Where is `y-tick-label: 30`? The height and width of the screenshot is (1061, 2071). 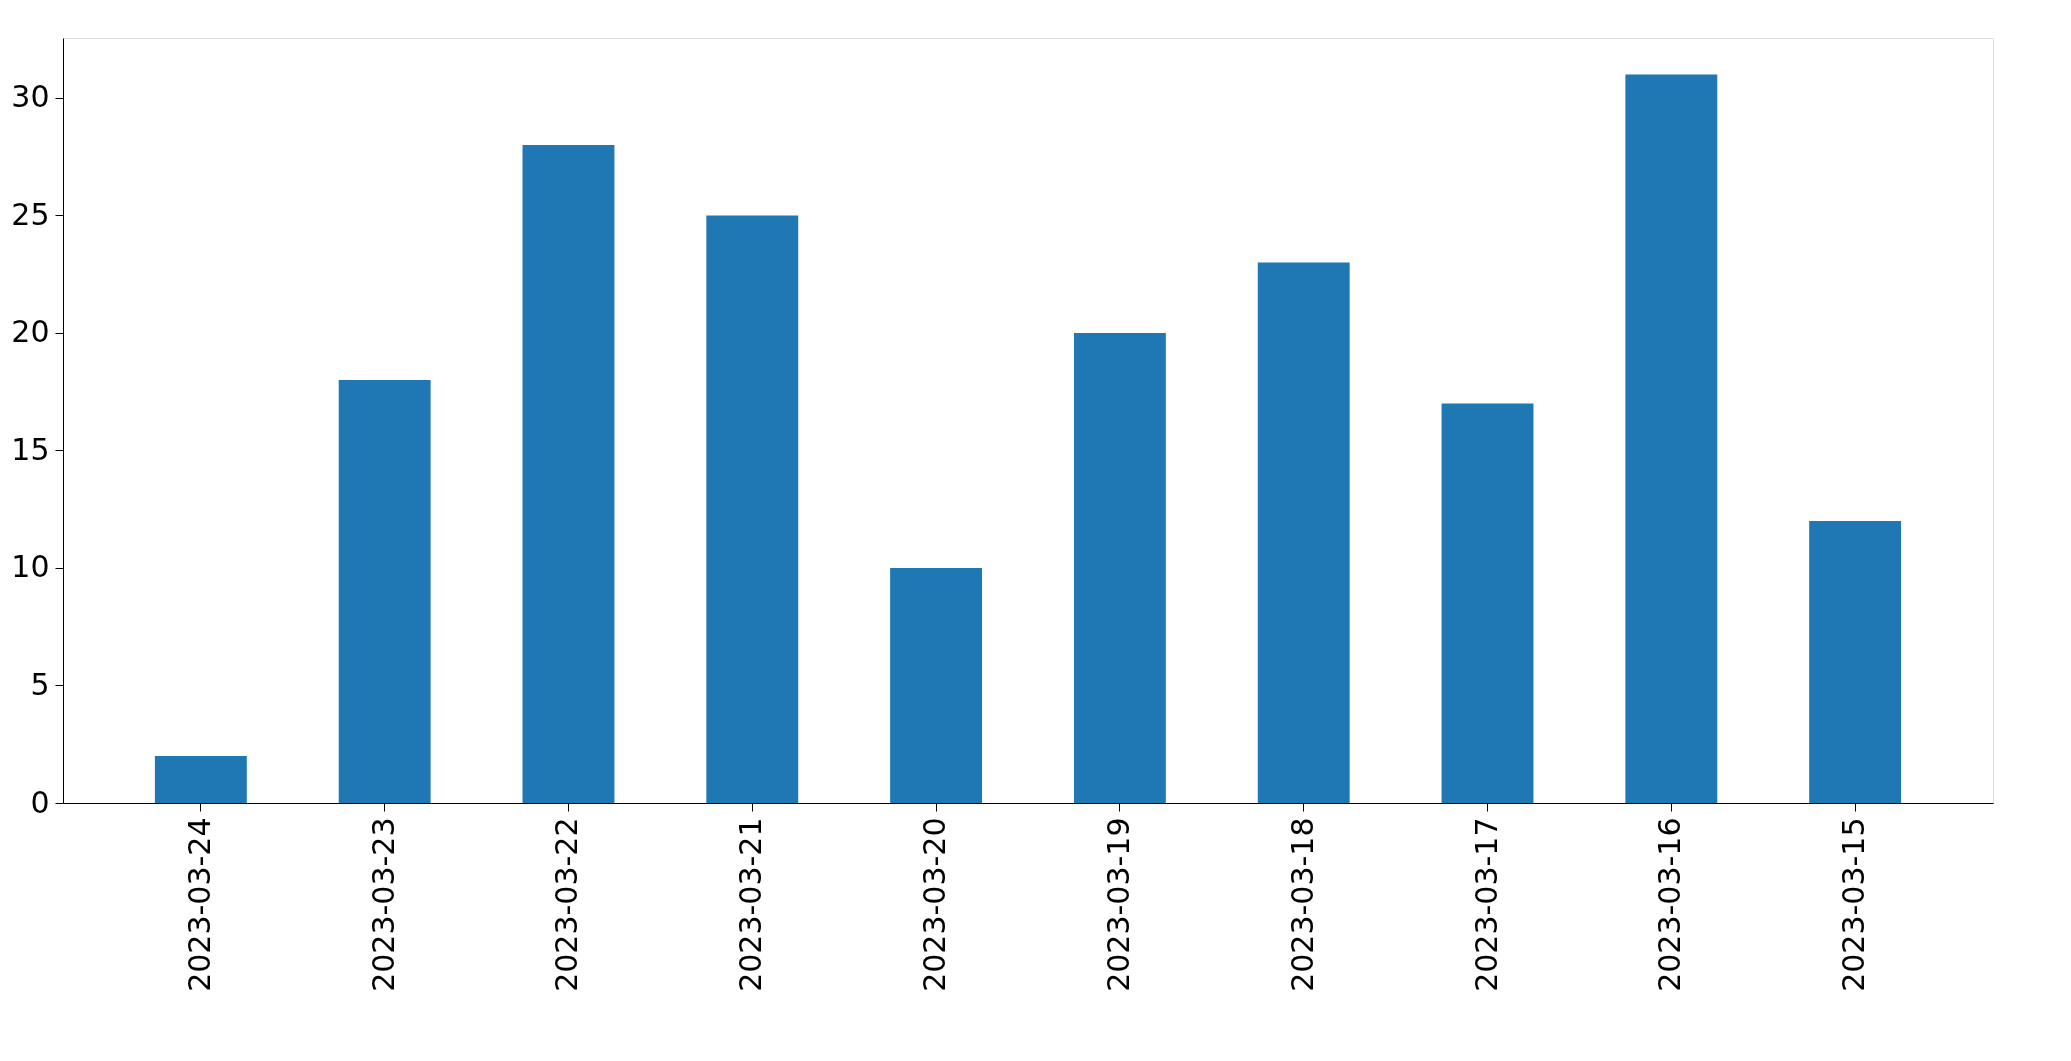
y-tick-label: 30 is located at coordinates (30, 97).